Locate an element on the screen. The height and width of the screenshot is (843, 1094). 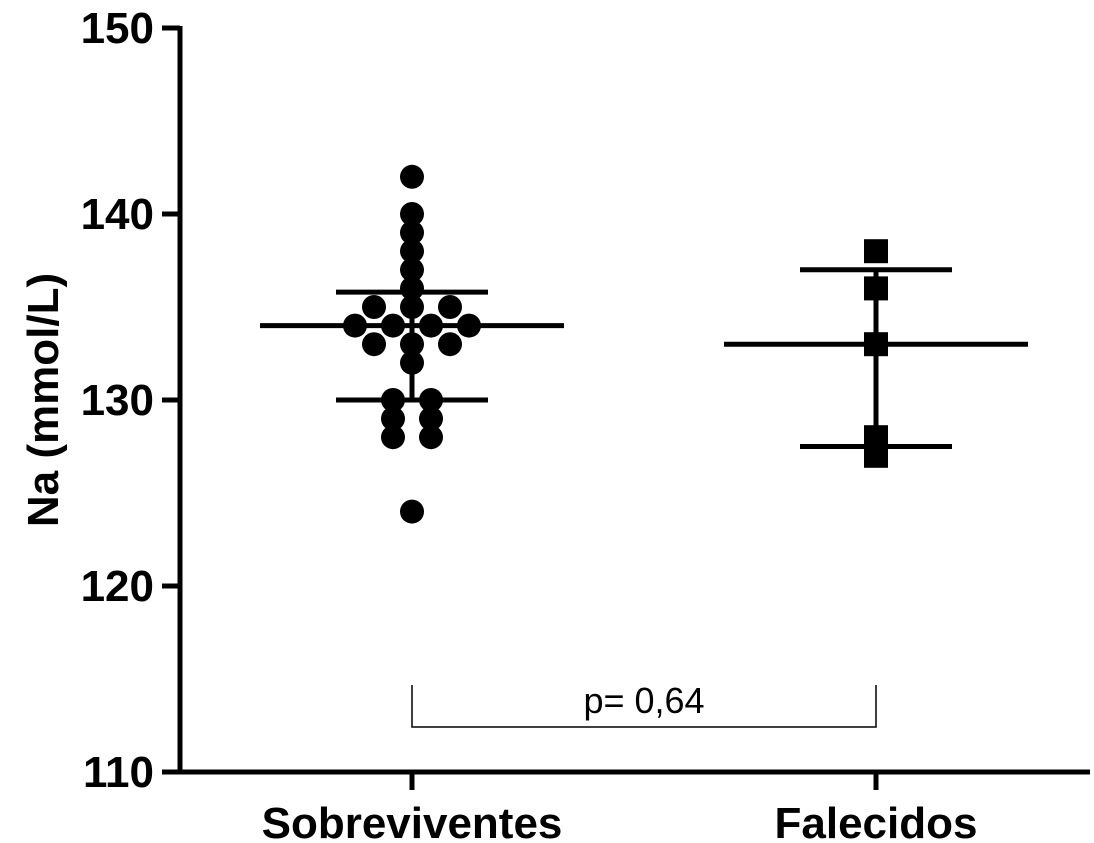
y-axis: 110 120 130 140 150 is located at coordinates (132, 400).